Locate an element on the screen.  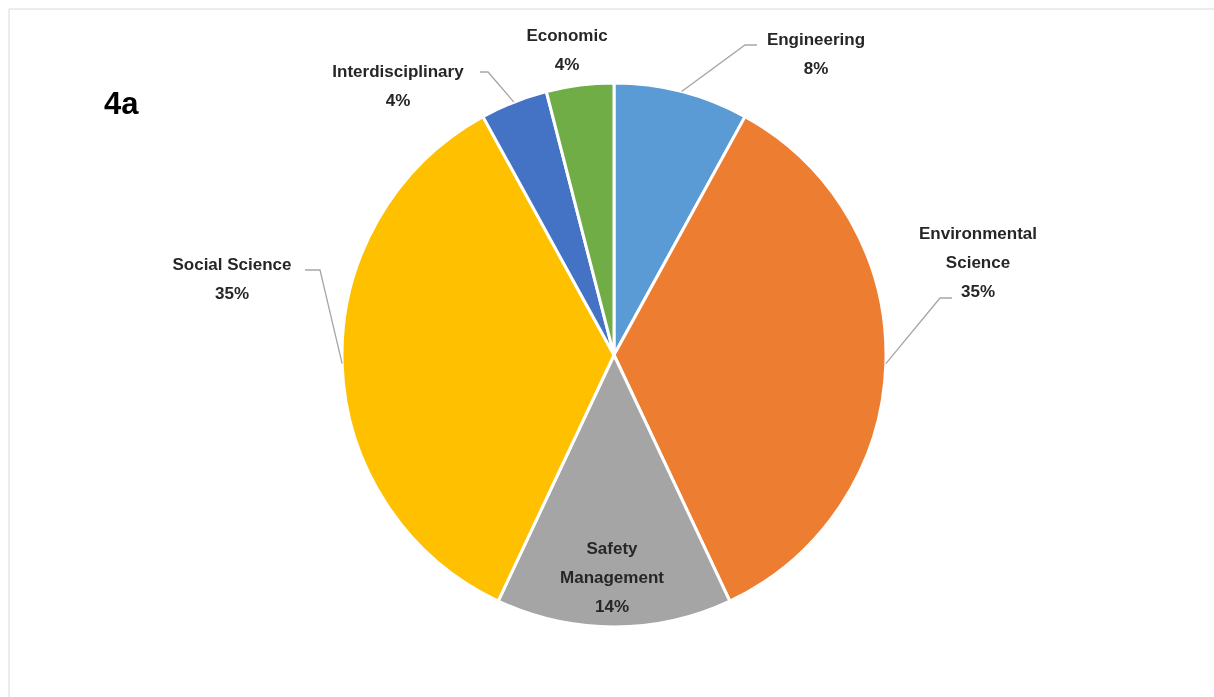
data-label: 14% is located at coordinates (612, 606).